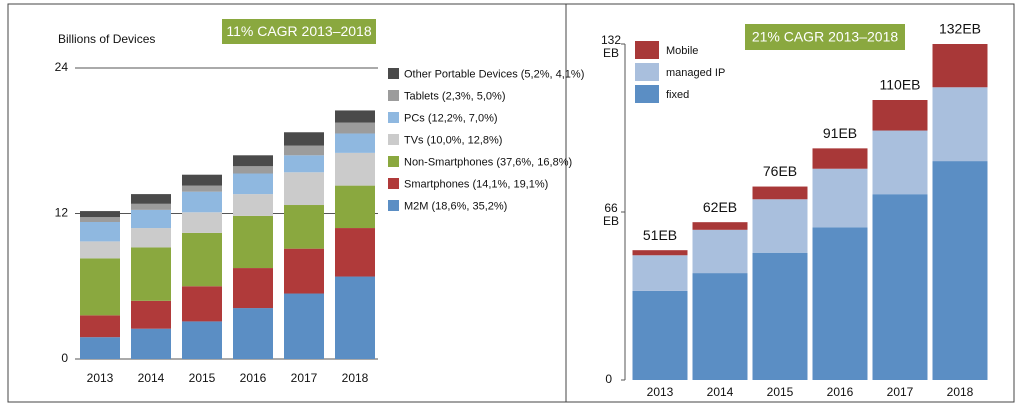  I want to click on legend-label: managed IP, so click(695, 73).